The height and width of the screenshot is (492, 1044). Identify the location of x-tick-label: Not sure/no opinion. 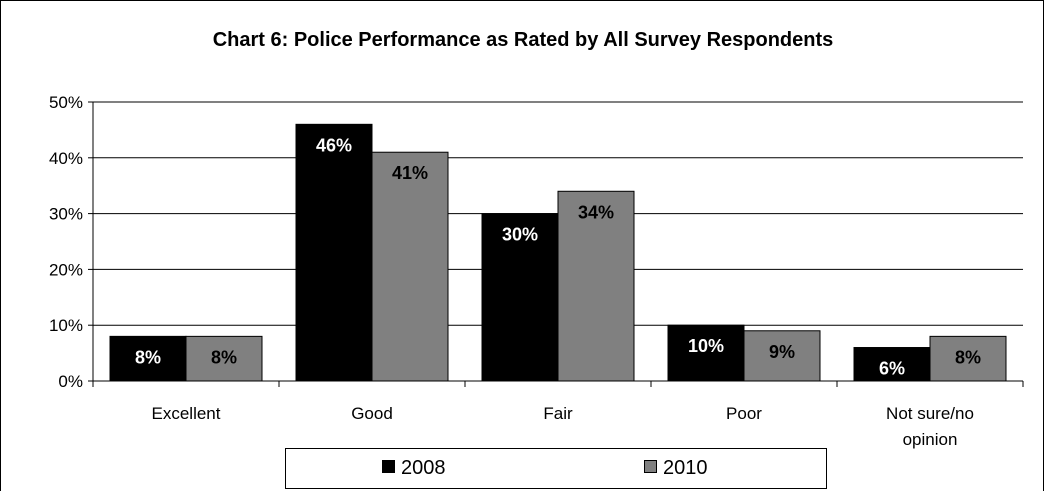
(930, 426).